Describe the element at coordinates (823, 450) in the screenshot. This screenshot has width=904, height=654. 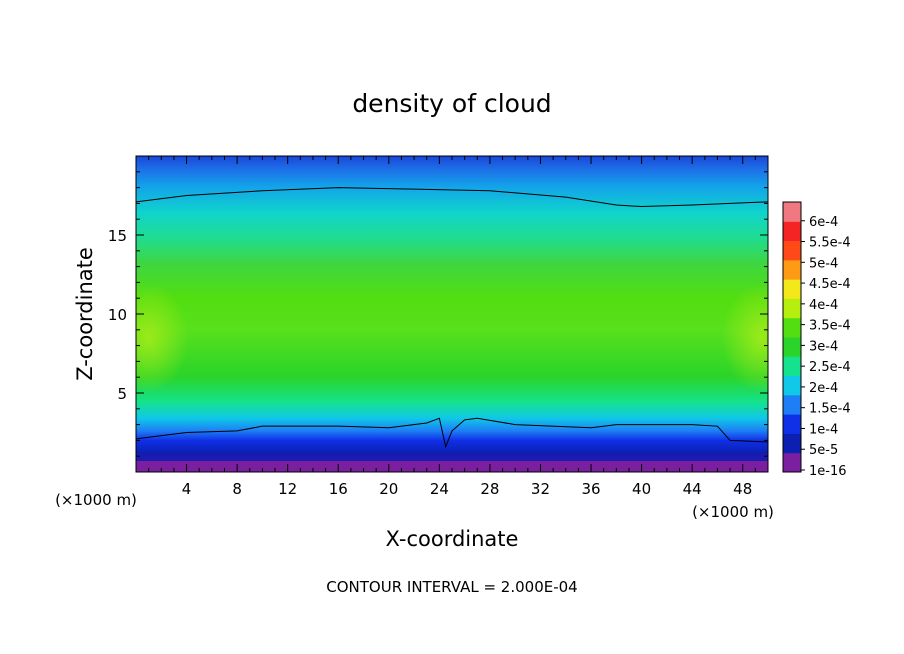
I see `colorbar-label: 5e-5` at that location.